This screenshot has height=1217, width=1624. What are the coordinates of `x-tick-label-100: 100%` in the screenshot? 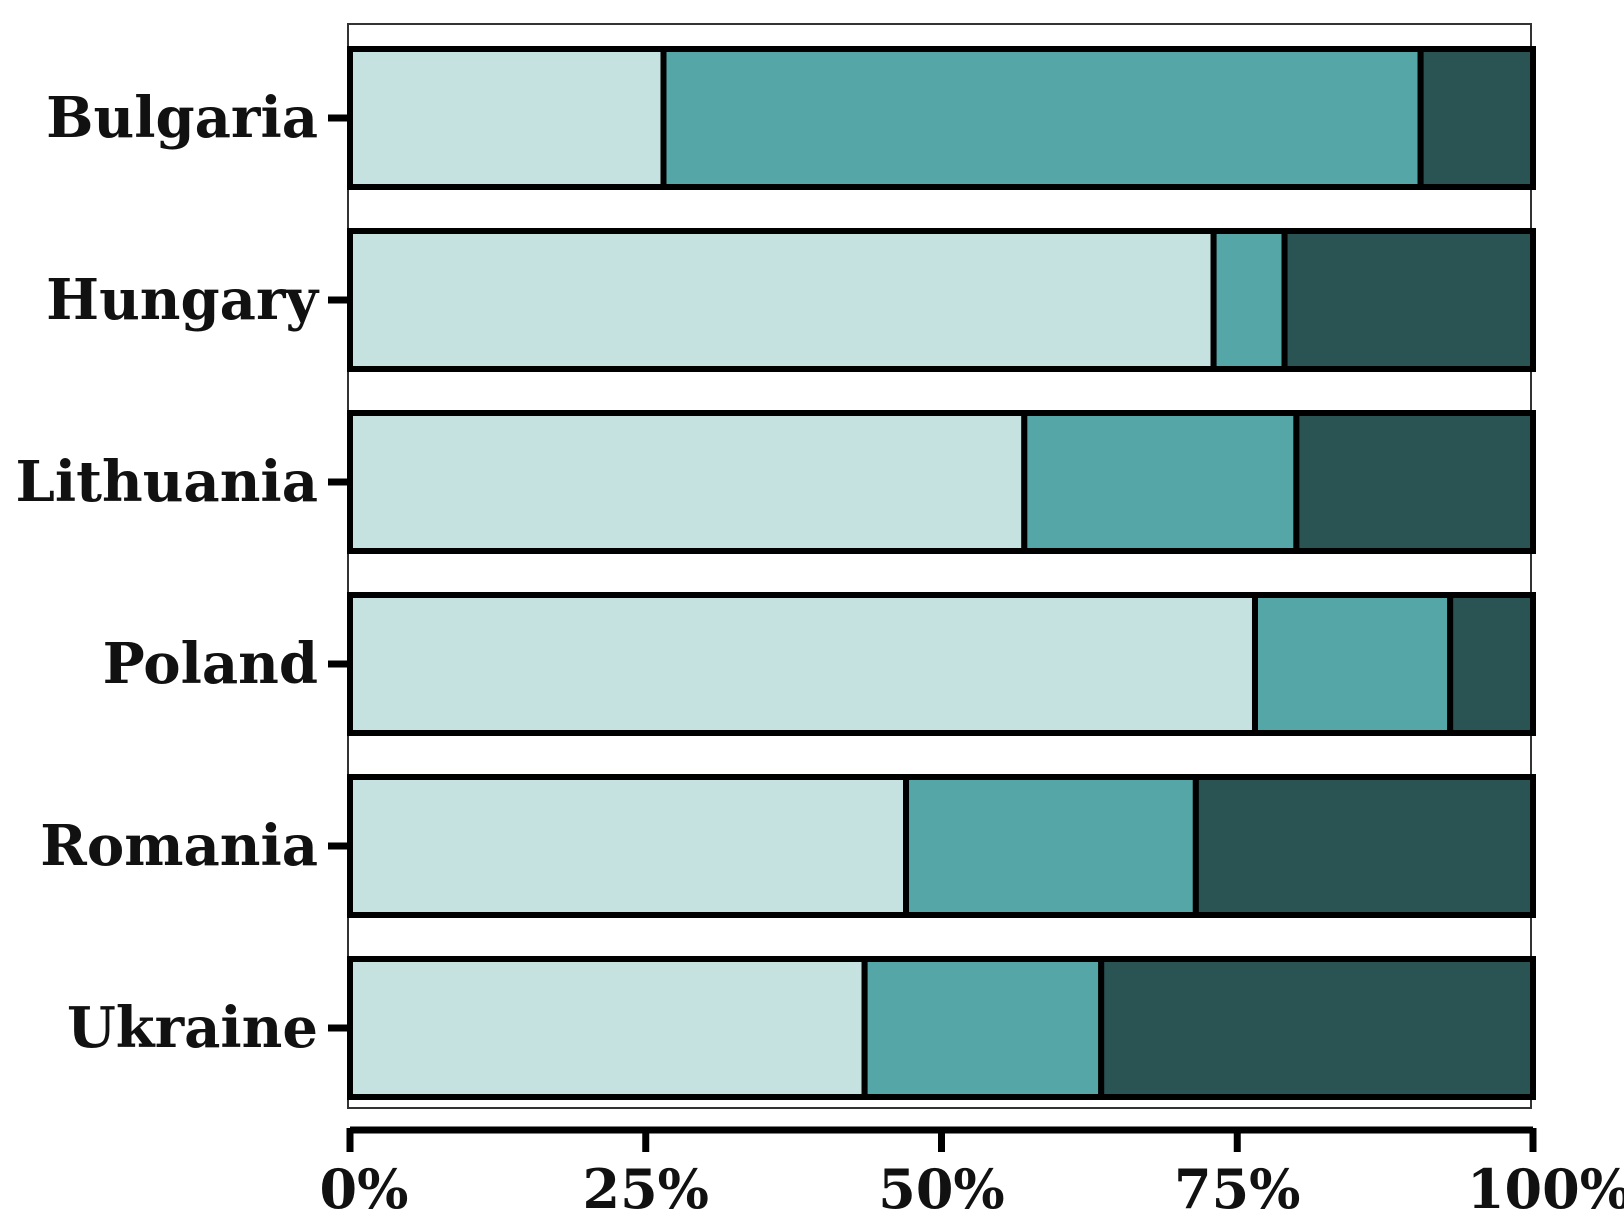 It's located at (1545, 1187).